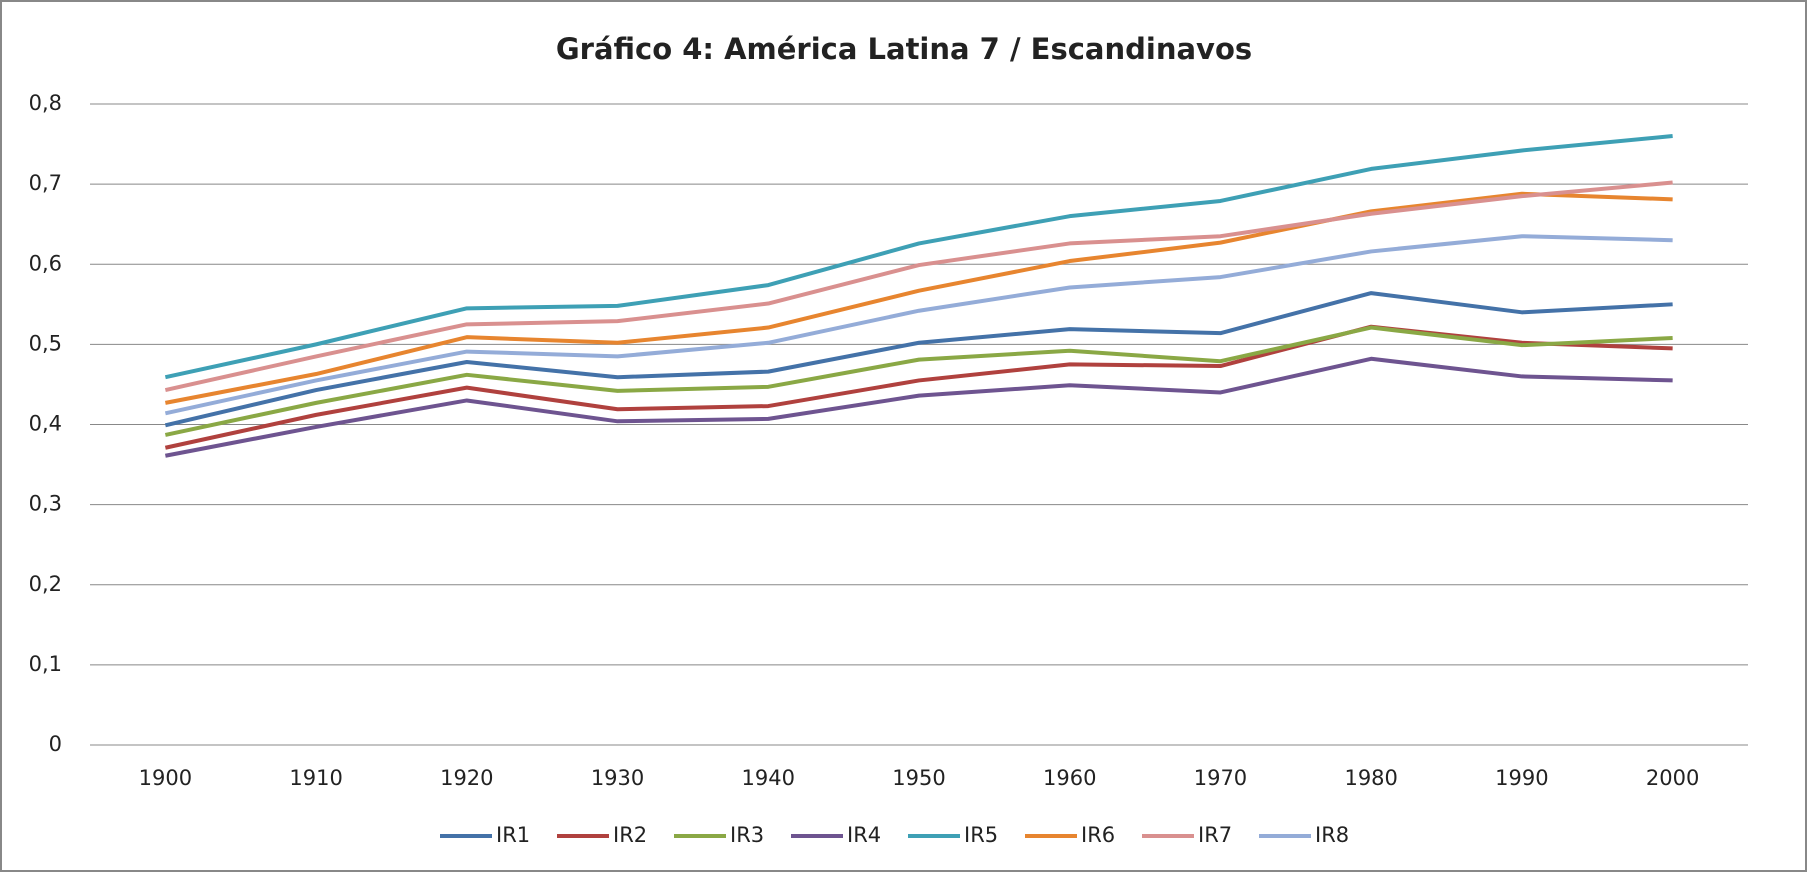 Image resolution: width=1807 pixels, height=872 pixels. I want to click on legend-label: IR6, so click(1098, 835).